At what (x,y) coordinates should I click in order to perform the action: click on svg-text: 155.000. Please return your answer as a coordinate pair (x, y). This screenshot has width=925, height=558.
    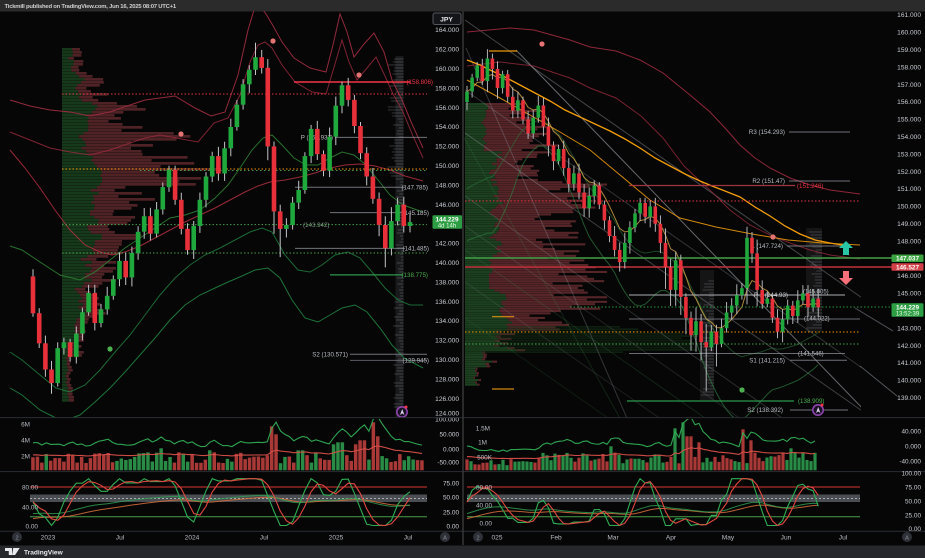
    Looking at the image, I should click on (909, 120).